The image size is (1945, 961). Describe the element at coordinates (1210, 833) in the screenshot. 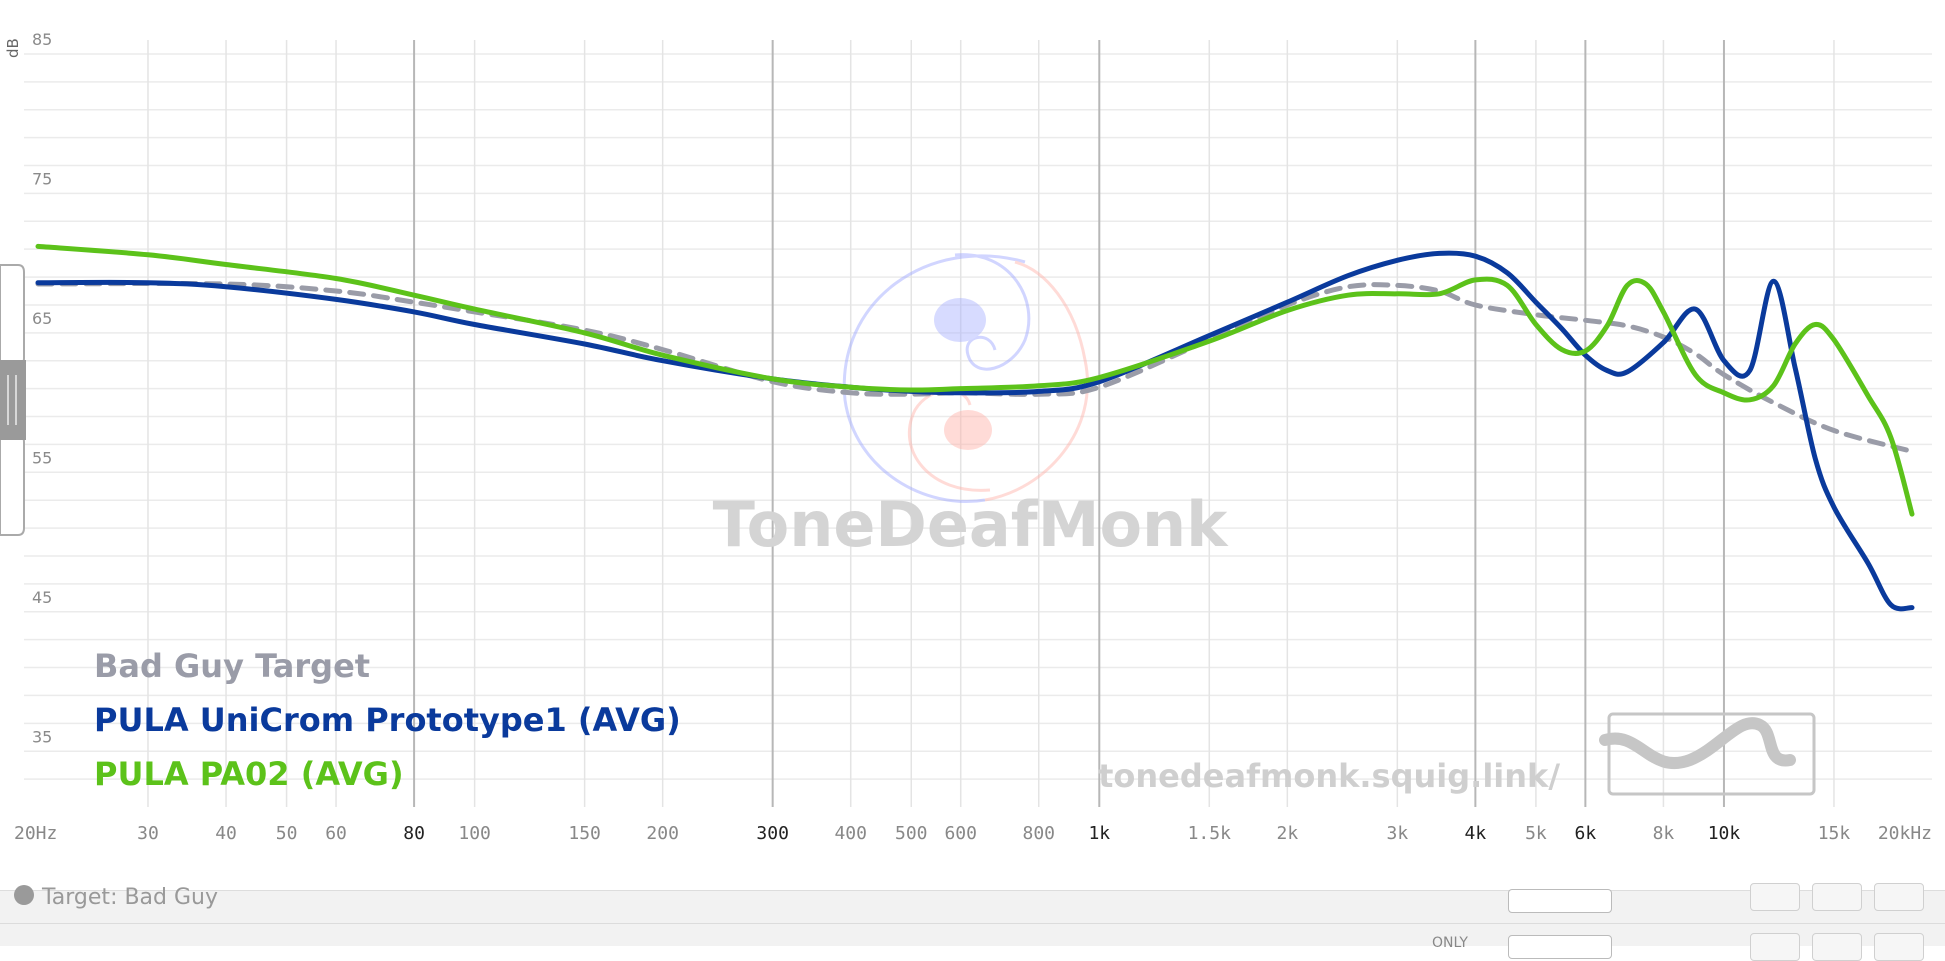

I see `x-tick-label: 1.5k` at that location.